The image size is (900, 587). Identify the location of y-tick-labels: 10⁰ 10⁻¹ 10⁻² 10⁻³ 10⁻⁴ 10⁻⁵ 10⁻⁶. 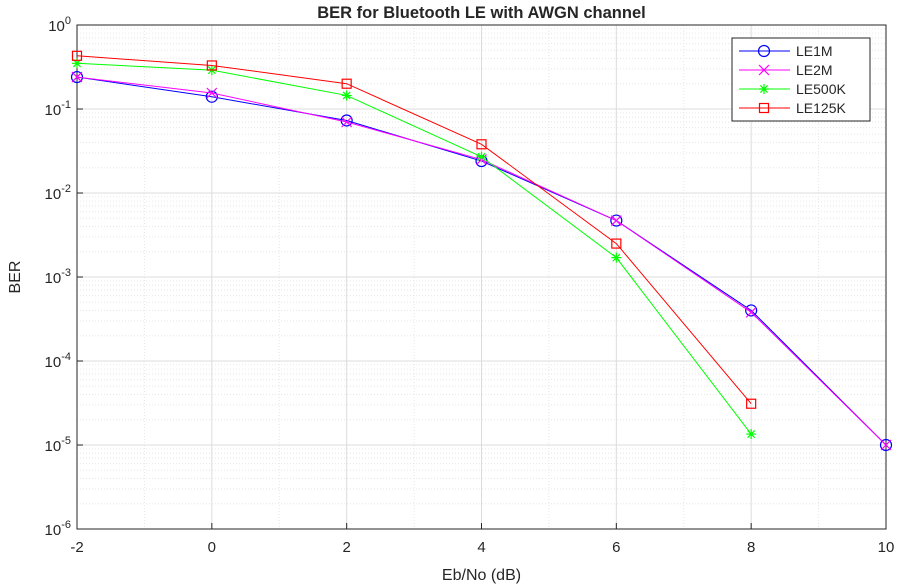
(58, 277).